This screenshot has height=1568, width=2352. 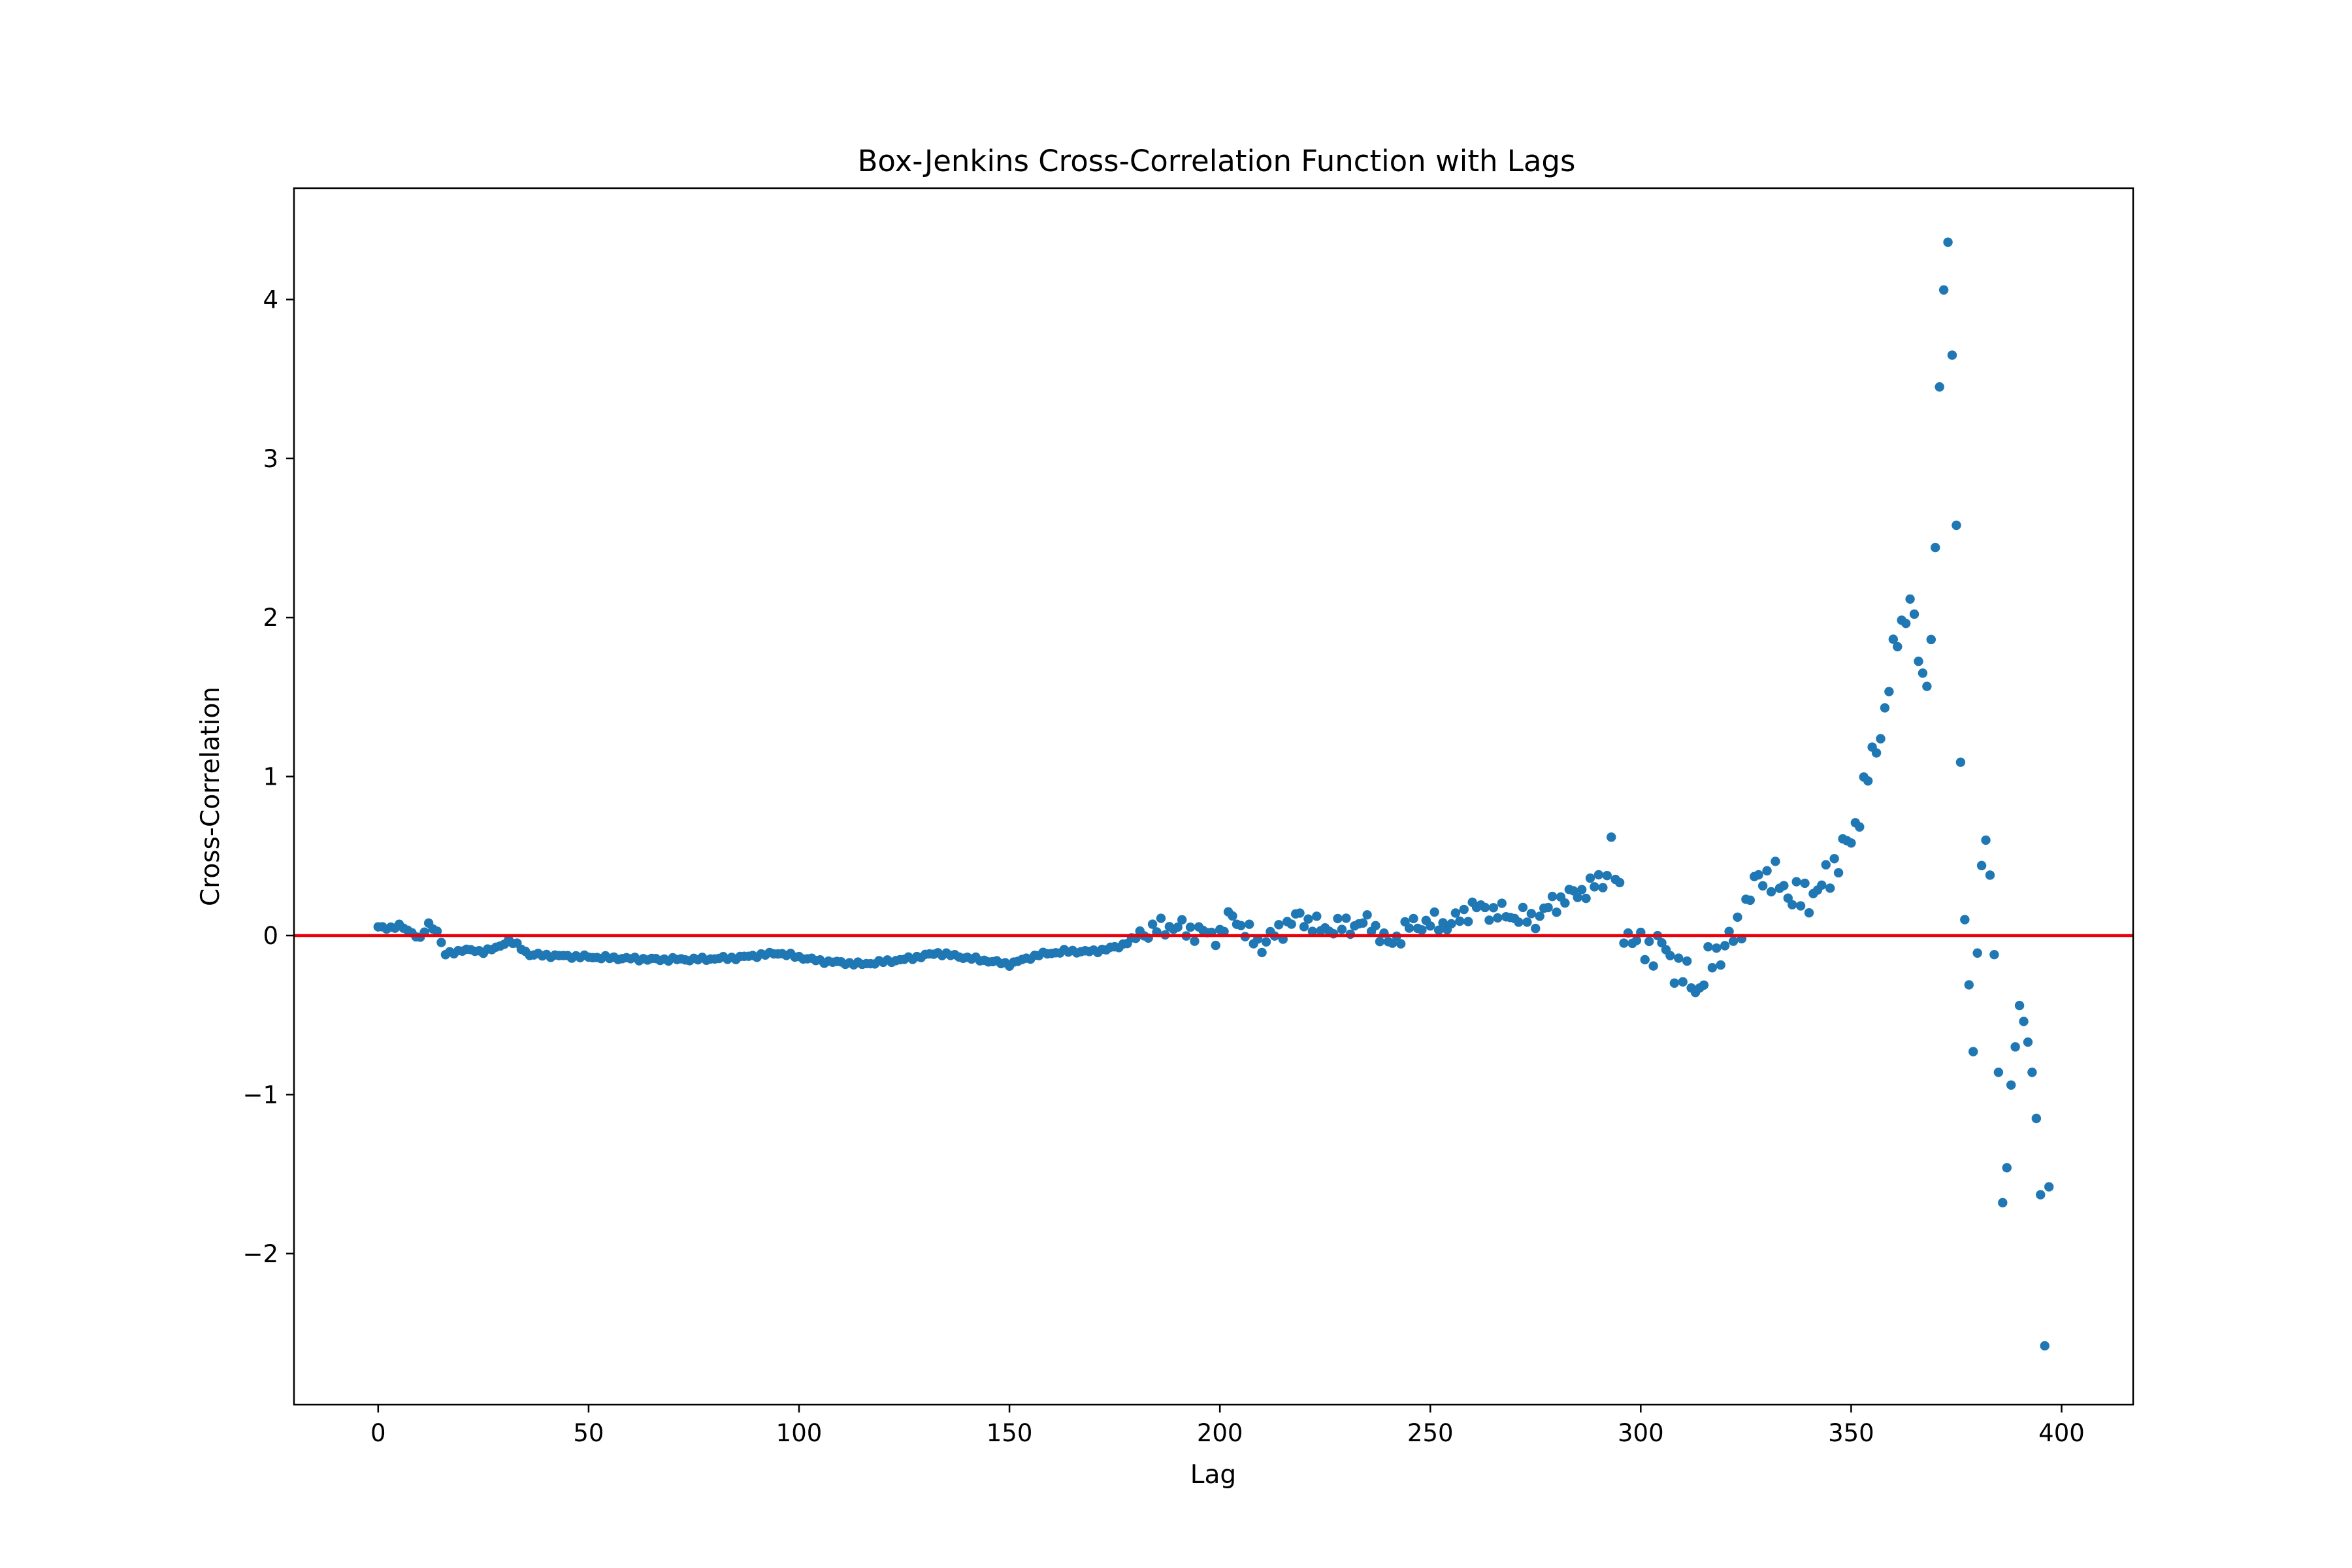 What do you see at coordinates (588, 1433) in the screenshot?
I see `x-tick-label: 50` at bounding box center [588, 1433].